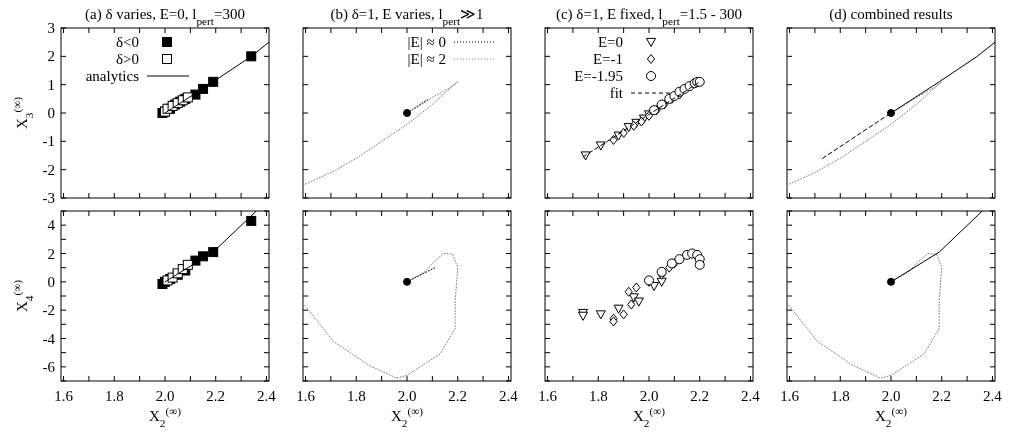  Describe the element at coordinates (891, 14) in the screenshot. I see `chart-title: (d) combined results` at that location.